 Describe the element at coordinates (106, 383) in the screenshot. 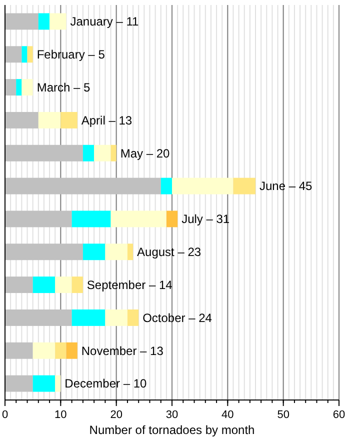

I see `y-tick-label: December – 10` at that location.